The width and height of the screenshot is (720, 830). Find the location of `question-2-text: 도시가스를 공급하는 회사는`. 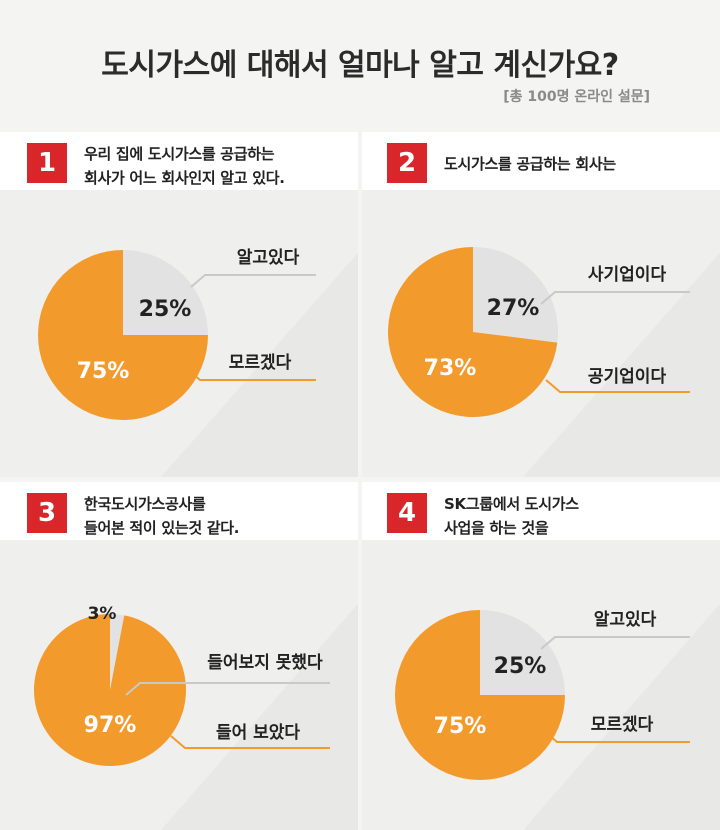

question-2-text: 도시가스를 공급하는 회사는 is located at coordinates (530, 164).